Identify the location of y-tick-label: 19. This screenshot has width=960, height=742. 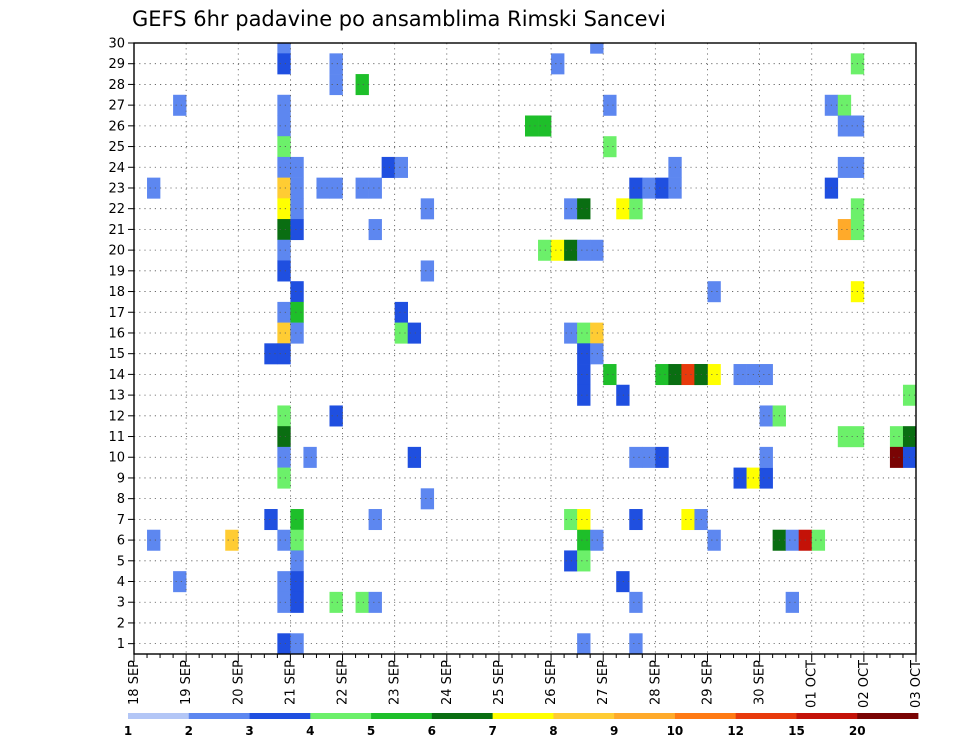
(116, 271).